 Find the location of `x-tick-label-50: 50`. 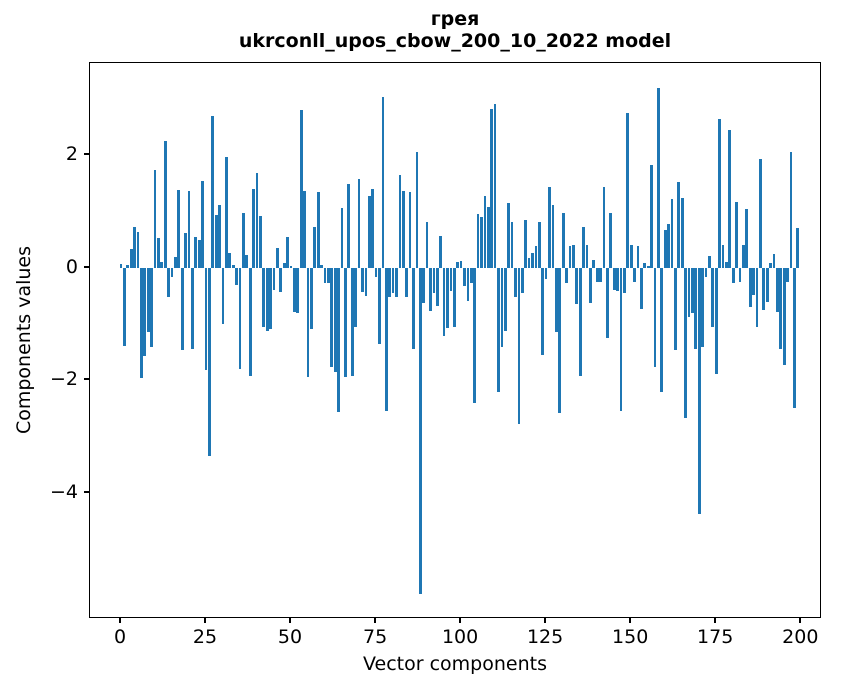

x-tick-label-50: 50 is located at coordinates (290, 637).